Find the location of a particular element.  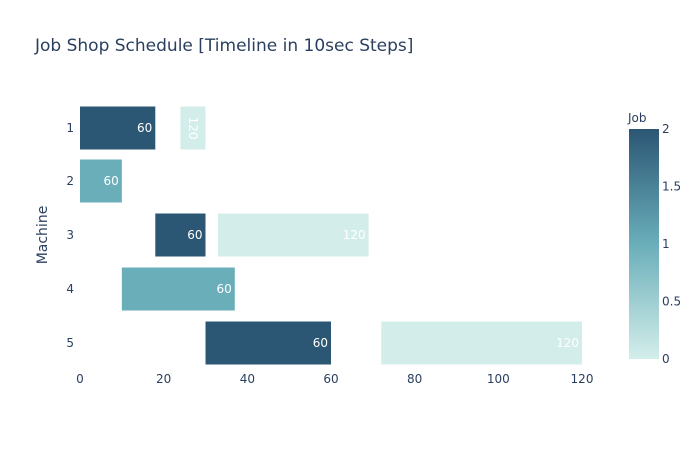

colorbar-title: Job is located at coordinates (637, 118).